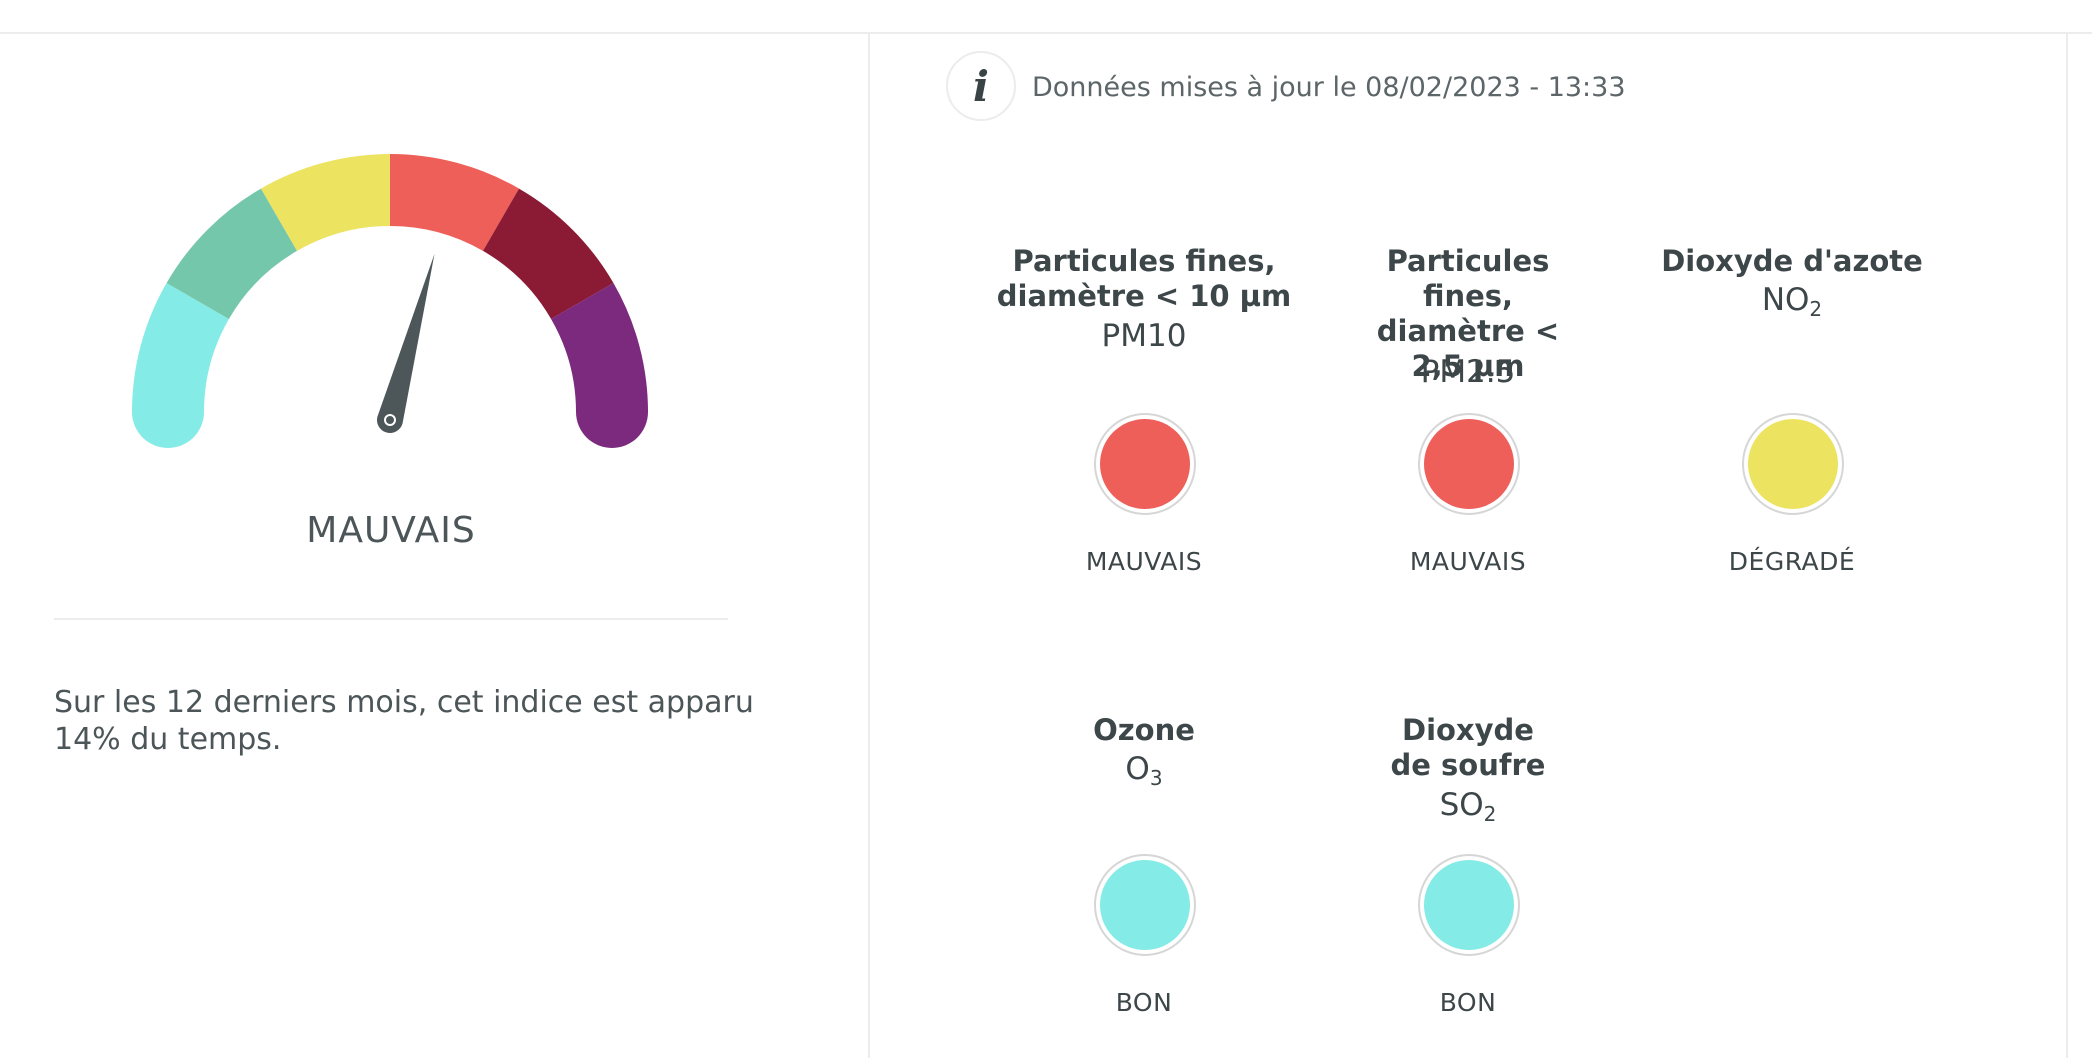 The height and width of the screenshot is (1058, 2092). What do you see at coordinates (1468, 313) in the screenshot?
I see `pollutant-name: Particules fines, diamètre < 2,5 µm` at bounding box center [1468, 313].